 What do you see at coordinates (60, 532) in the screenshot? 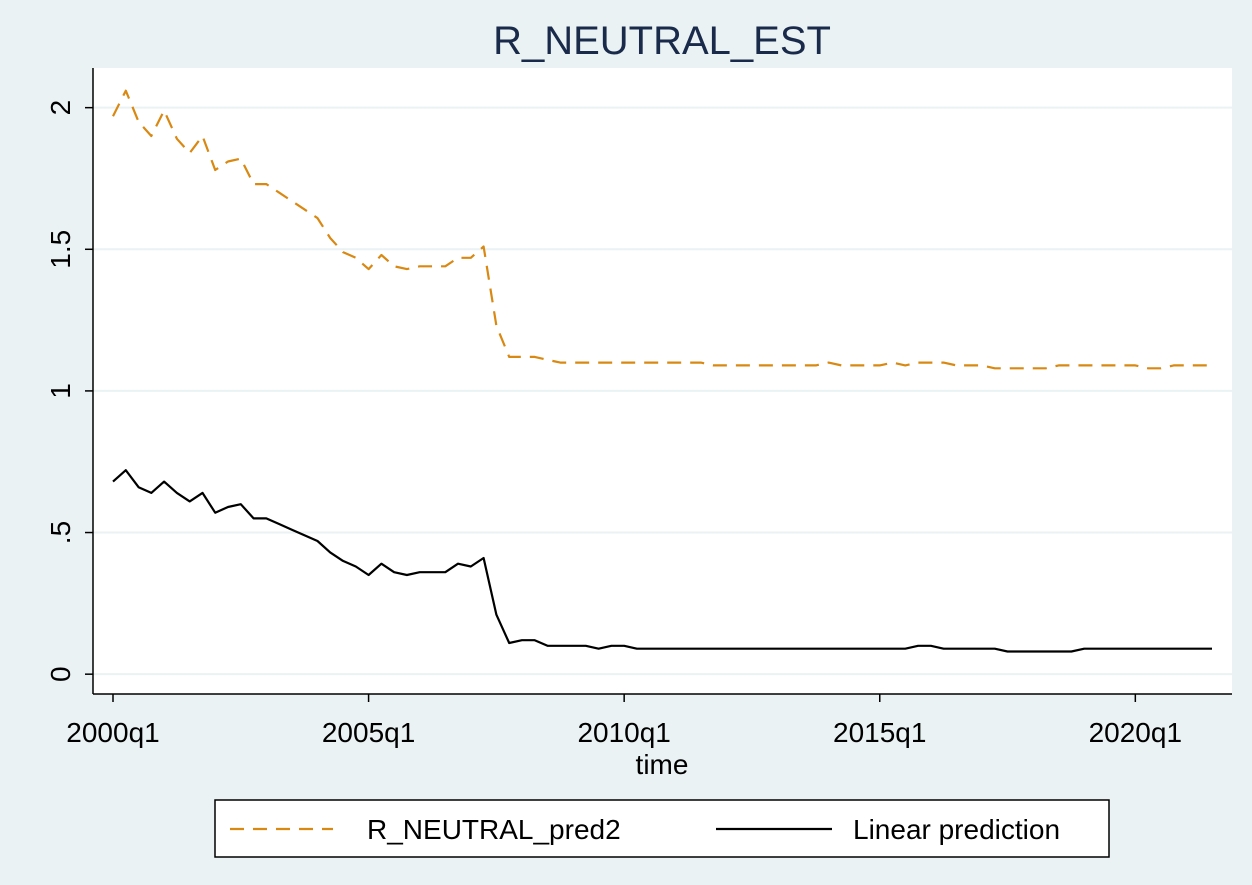
I see `y-tick-label: .5` at bounding box center [60, 532].